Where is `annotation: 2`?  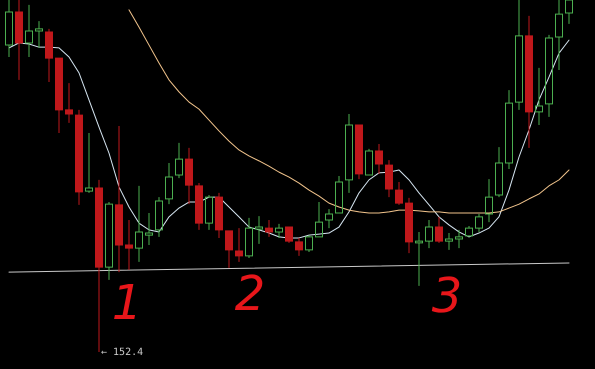 annotation: 2 is located at coordinates (250, 294).